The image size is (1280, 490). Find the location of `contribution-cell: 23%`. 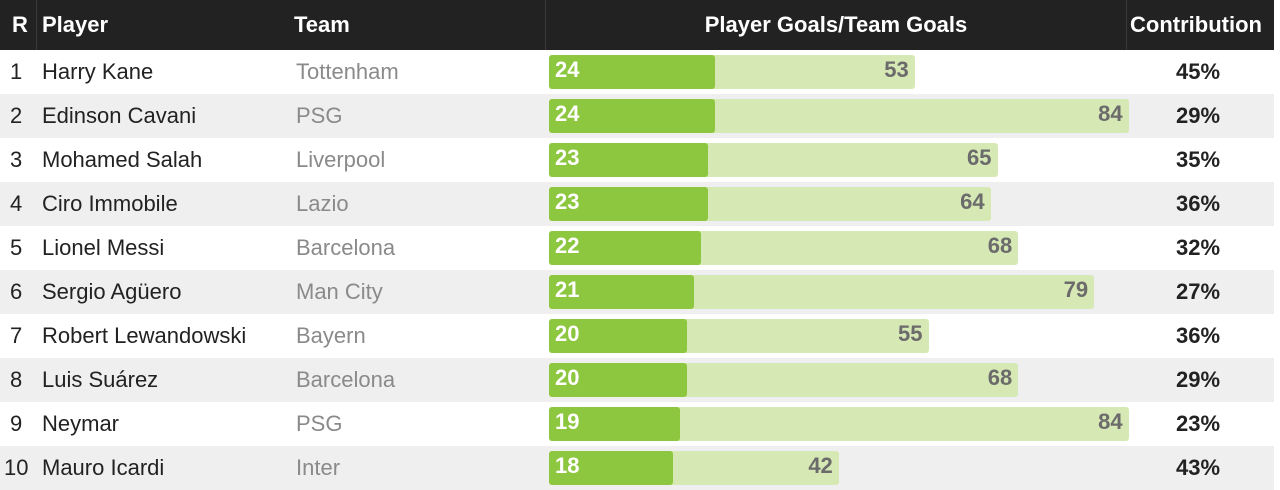

contribution-cell: 23% is located at coordinates (1198, 423).